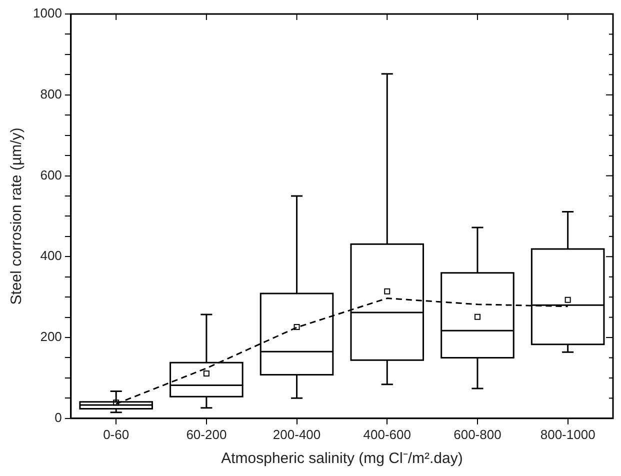  Describe the element at coordinates (342, 459) in the screenshot. I see `x-axis-title: Atmospheric salinity (mg Cl⁻/m².day)` at that location.